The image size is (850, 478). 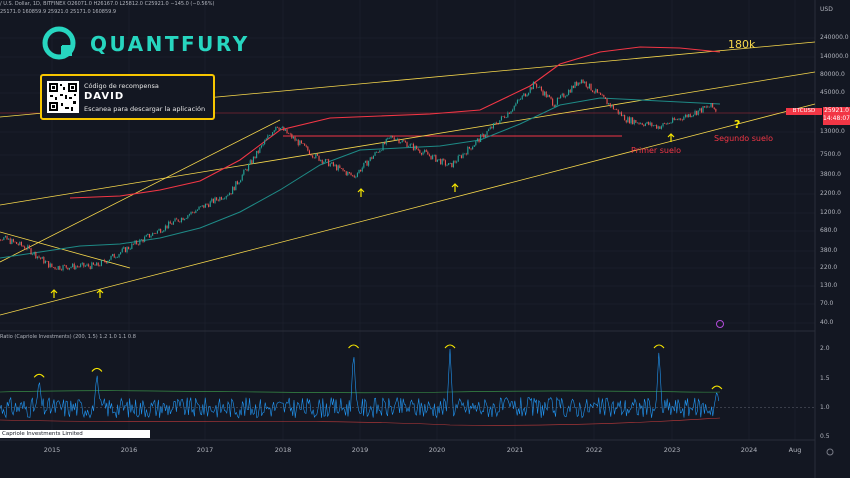 What do you see at coordinates (836, 110) in the screenshot?
I see `last-price: 25921.0` at bounding box center [836, 110].